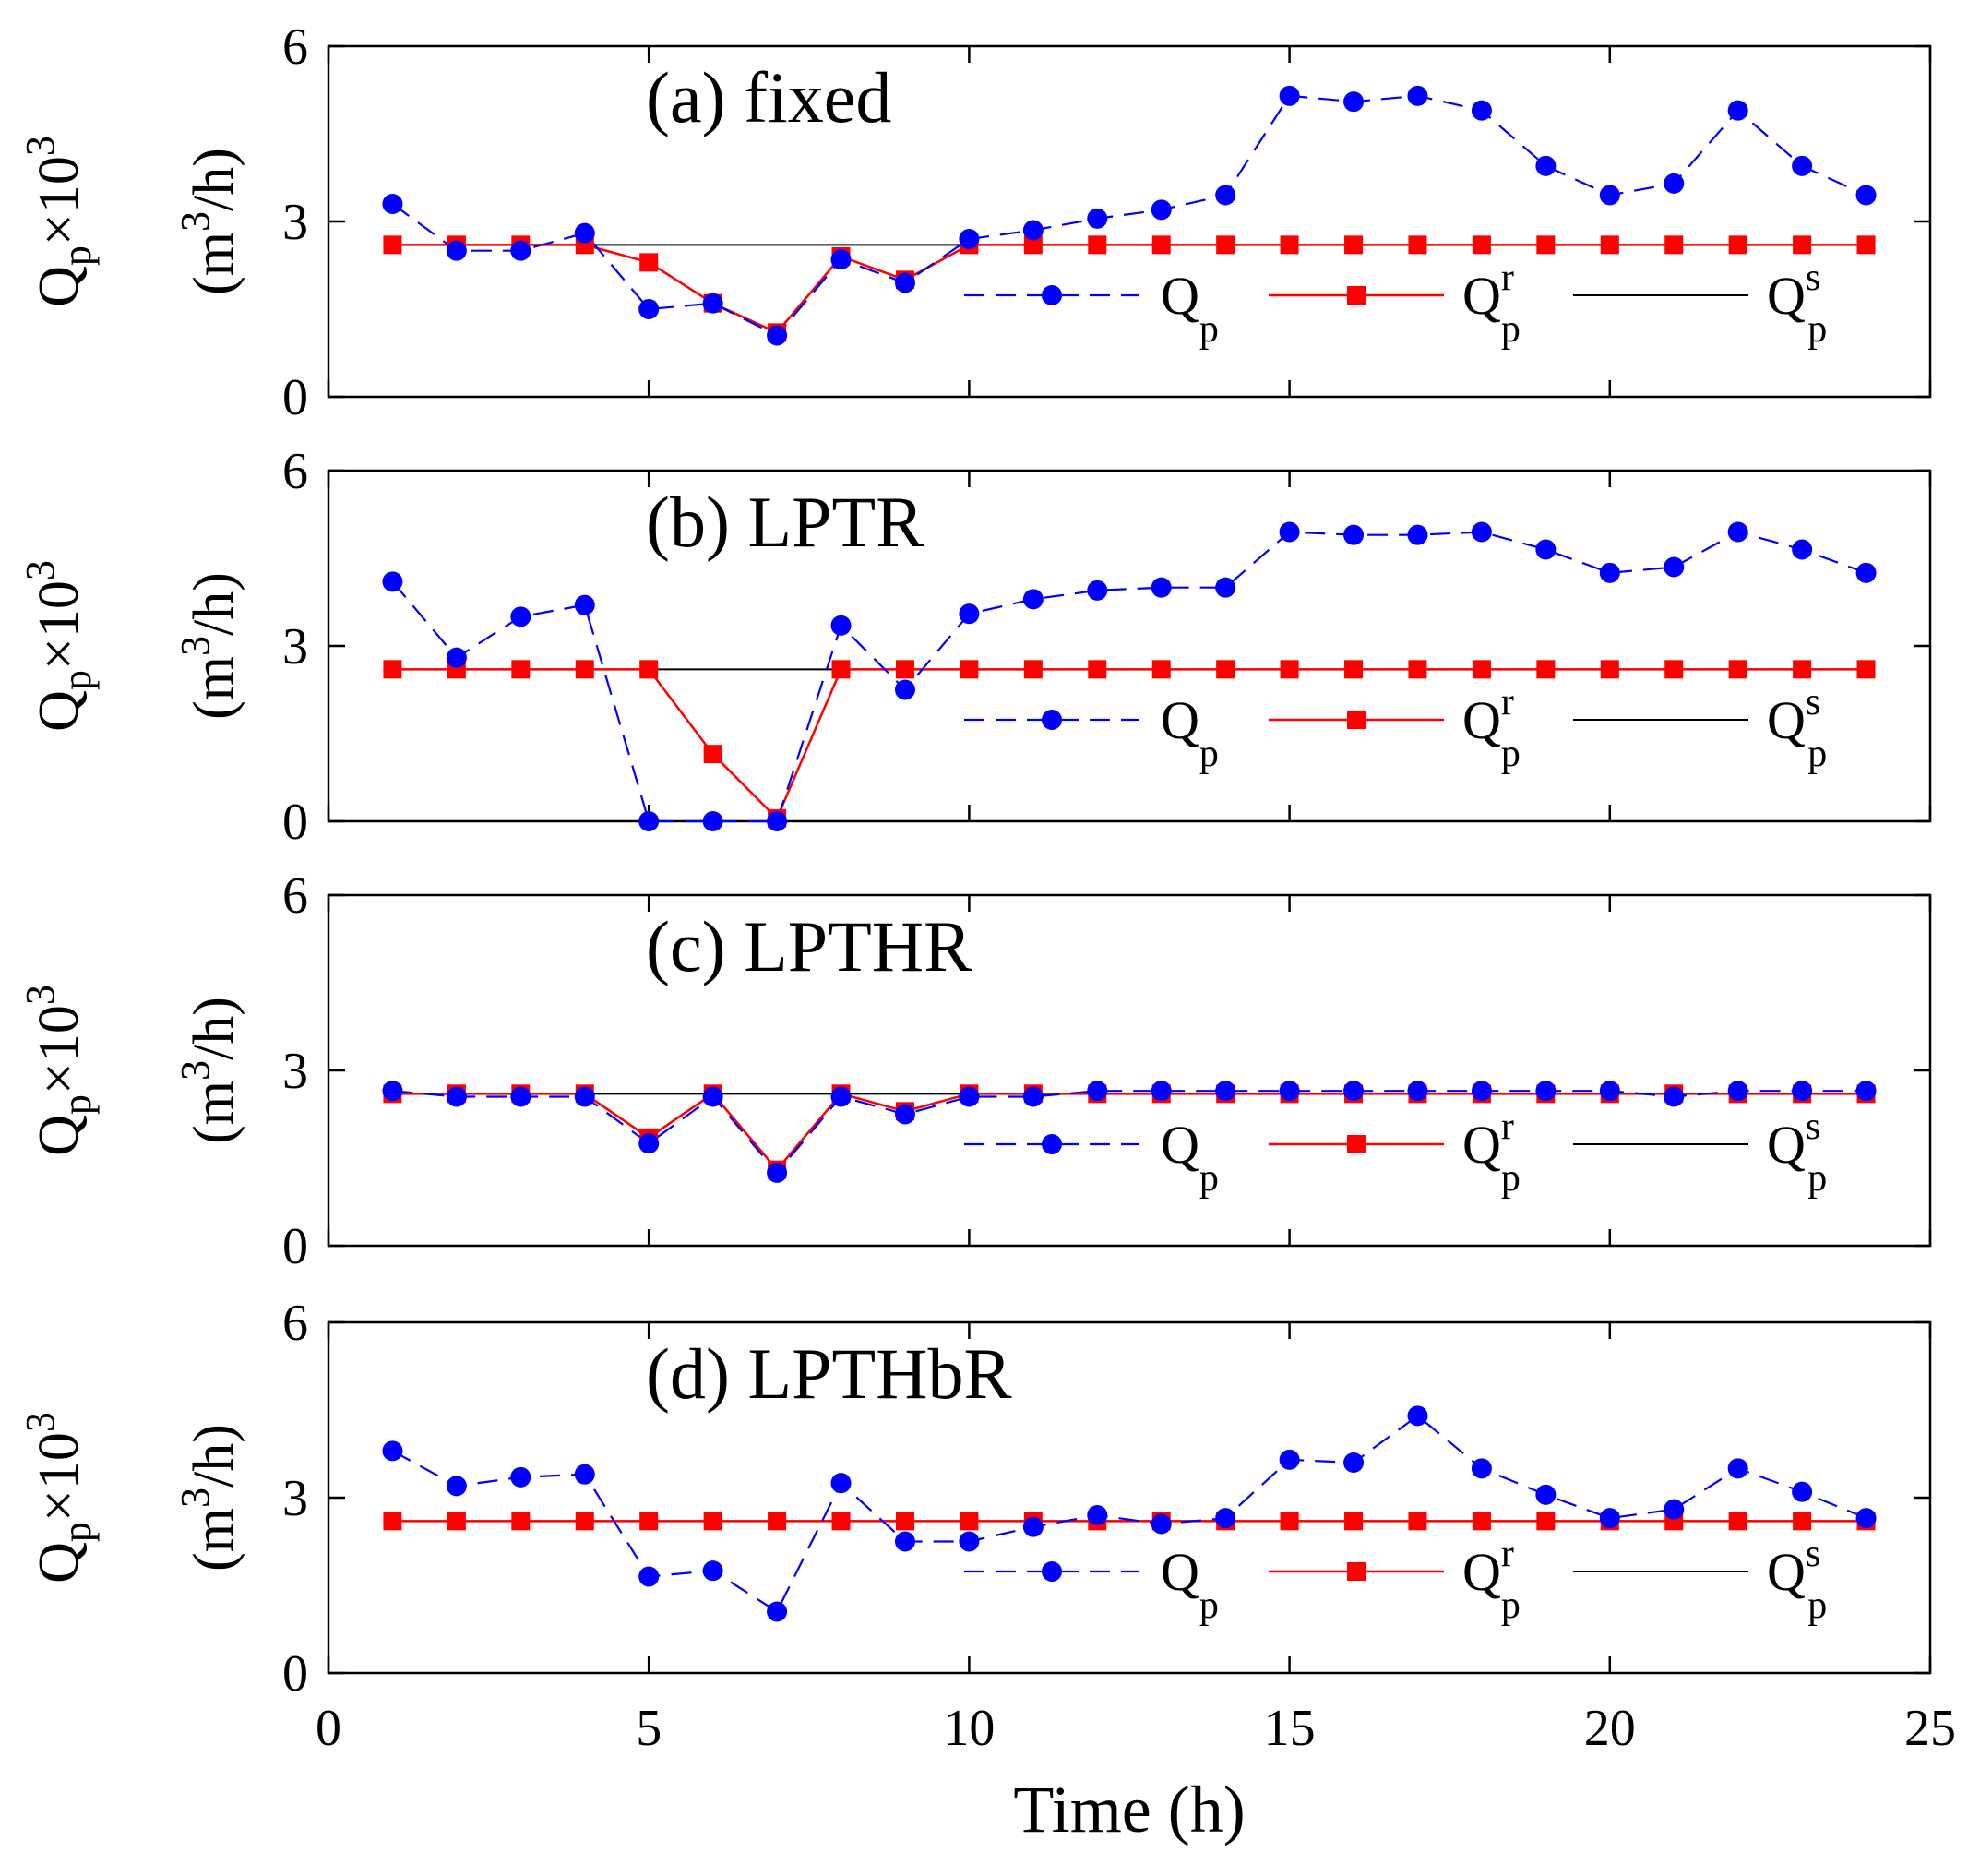 The height and width of the screenshot is (1876, 1980). Describe the element at coordinates (1136, 1729) in the screenshot. I see `x-axis: 0 5 10 15 20 25` at that location.